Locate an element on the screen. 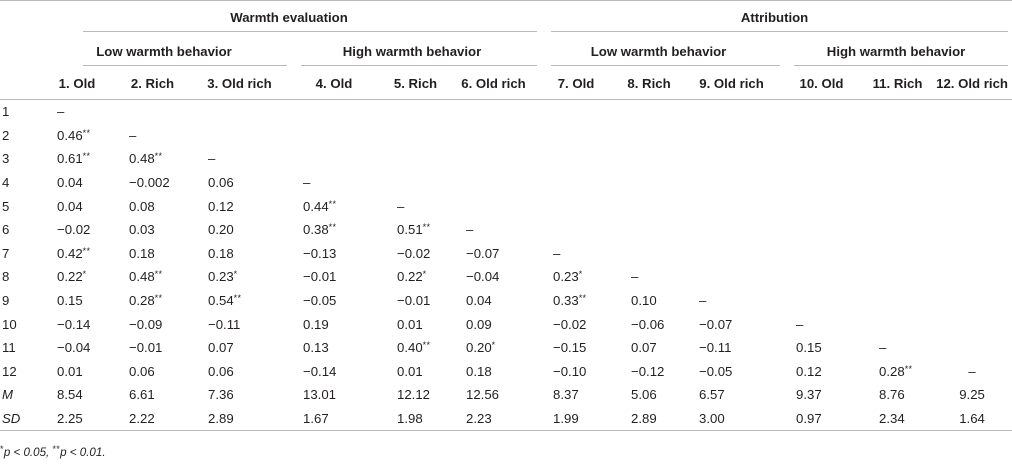 Image resolution: width=1012 pixels, height=469 pixels. cell-value: −0.14 is located at coordinates (74, 324).